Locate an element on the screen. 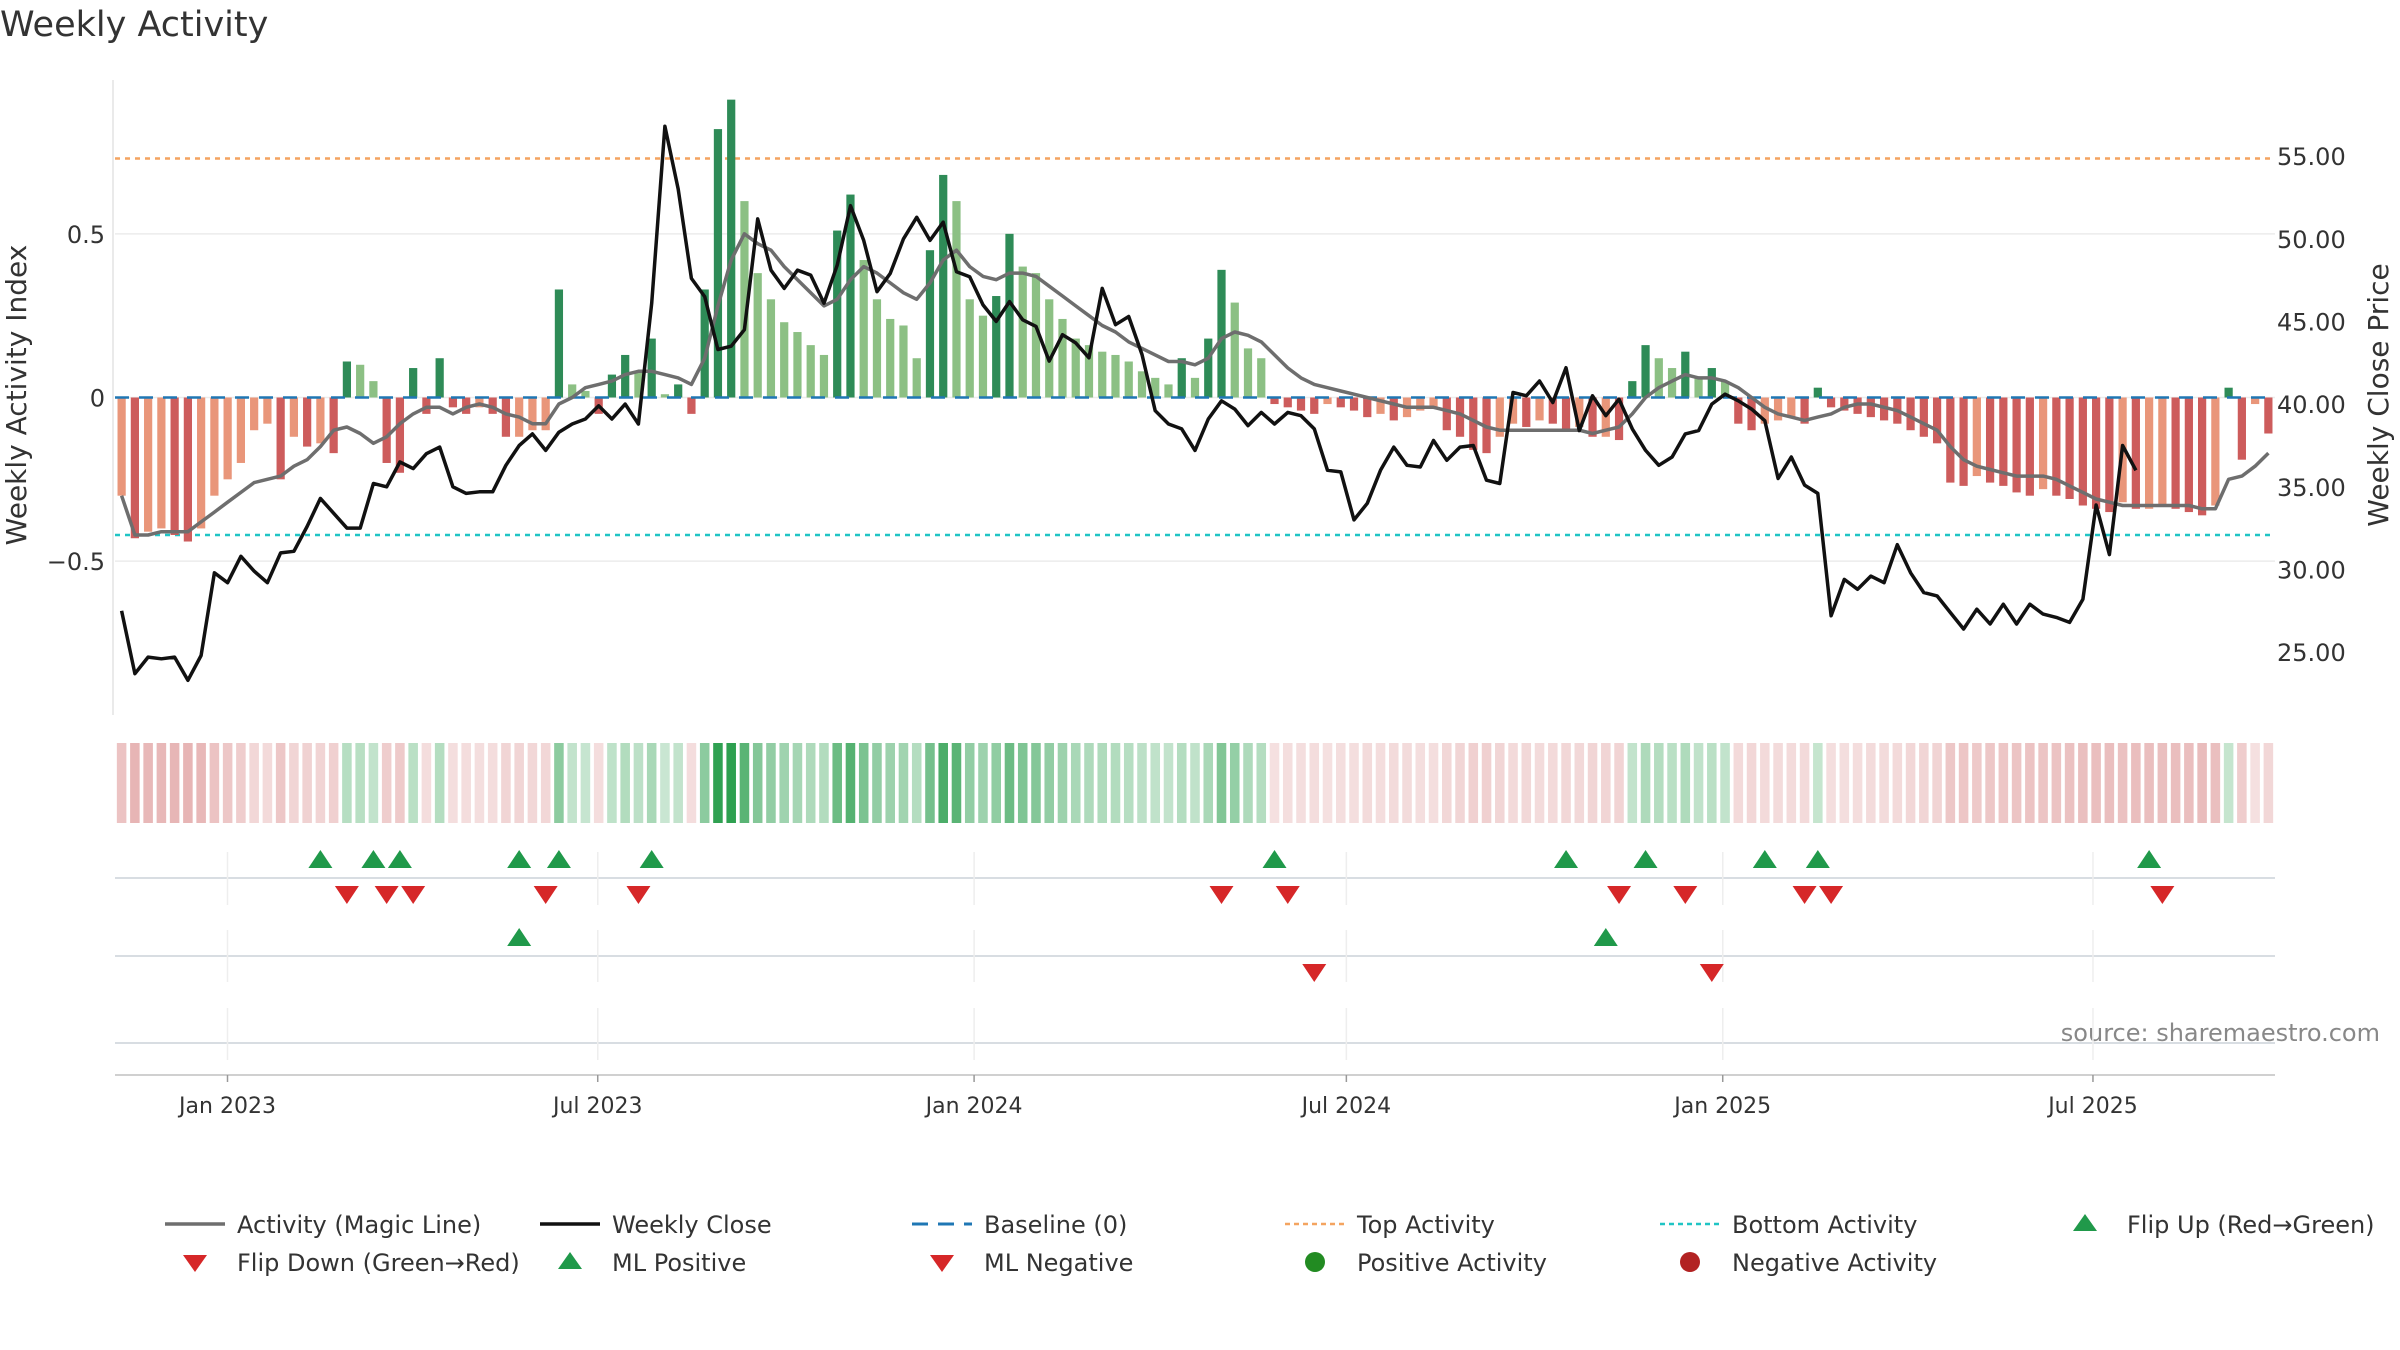  legend-item-posact: Positive Activity is located at coordinates (1426, 1263).